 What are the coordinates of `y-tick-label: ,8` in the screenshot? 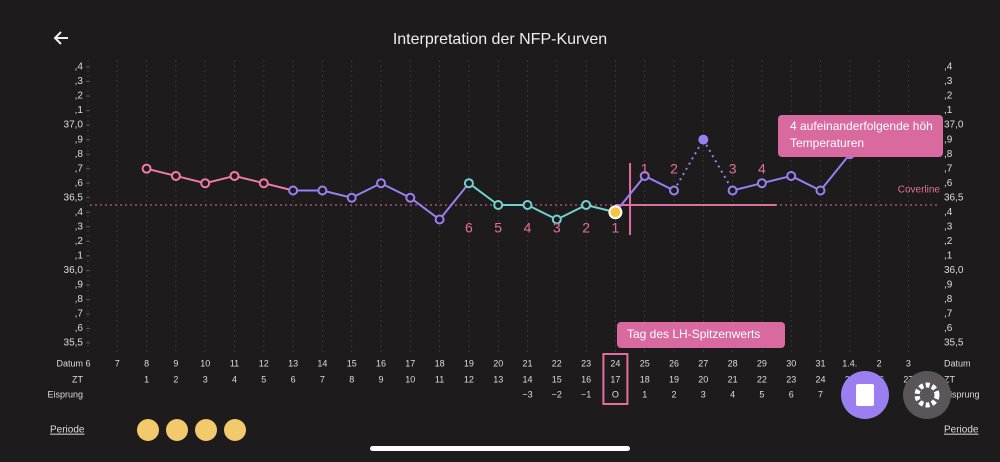 It's located at (79, 154).